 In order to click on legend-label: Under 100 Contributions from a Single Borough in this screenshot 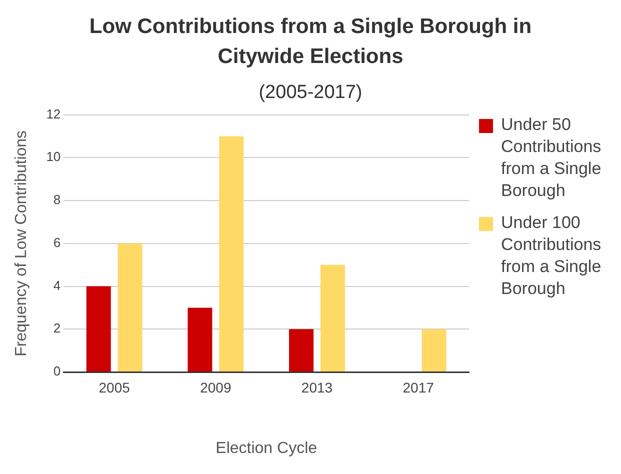, I will do `click(551, 256)`.